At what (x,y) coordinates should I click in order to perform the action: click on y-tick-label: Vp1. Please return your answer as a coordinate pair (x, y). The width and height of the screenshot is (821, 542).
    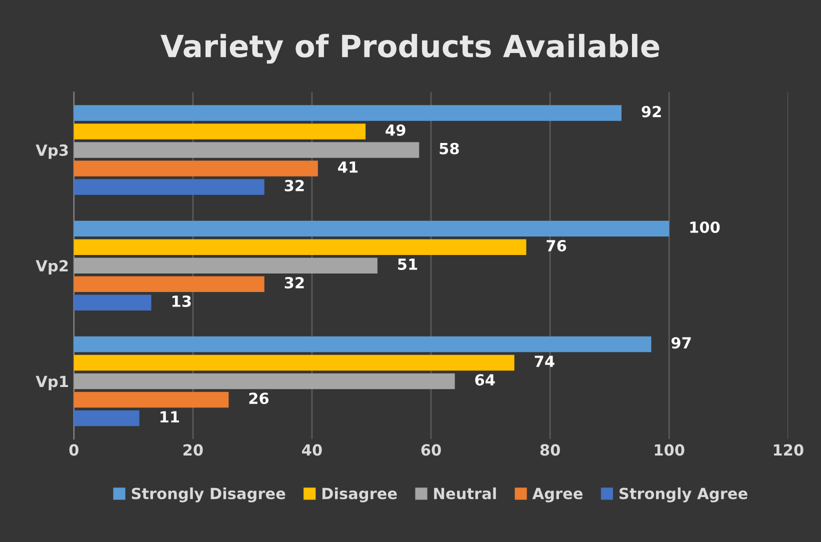
    Looking at the image, I should click on (52, 383).